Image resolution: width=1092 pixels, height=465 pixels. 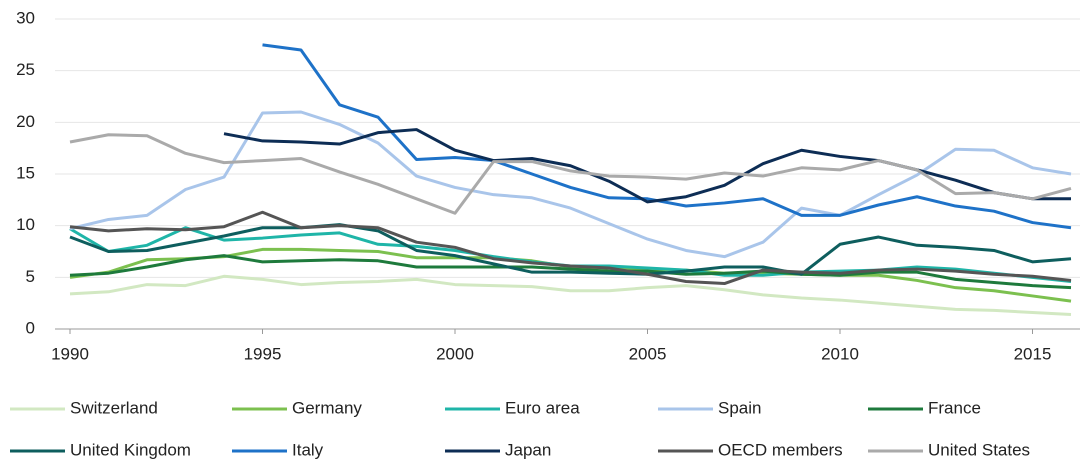 What do you see at coordinates (308, 449) in the screenshot?
I see `legend-label: Italy` at bounding box center [308, 449].